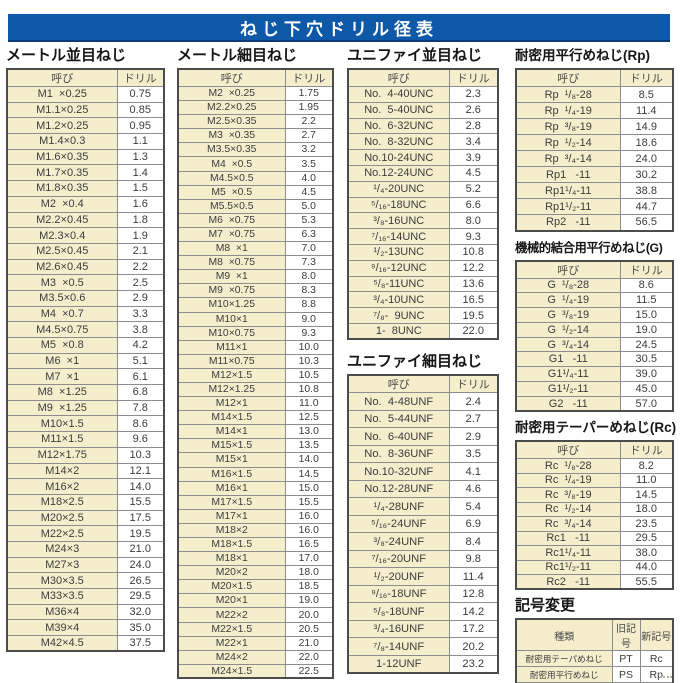 This screenshot has height=683, width=683. Describe the element at coordinates (398, 77) in the screenshot. I see `name-column-header: 呼び` at that location.